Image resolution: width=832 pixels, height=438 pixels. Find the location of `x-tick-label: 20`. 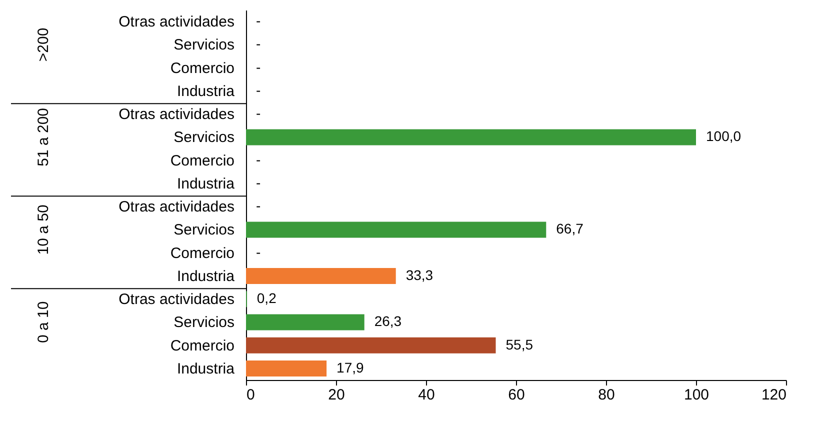

x-tick-label: 20 is located at coordinates (336, 395).